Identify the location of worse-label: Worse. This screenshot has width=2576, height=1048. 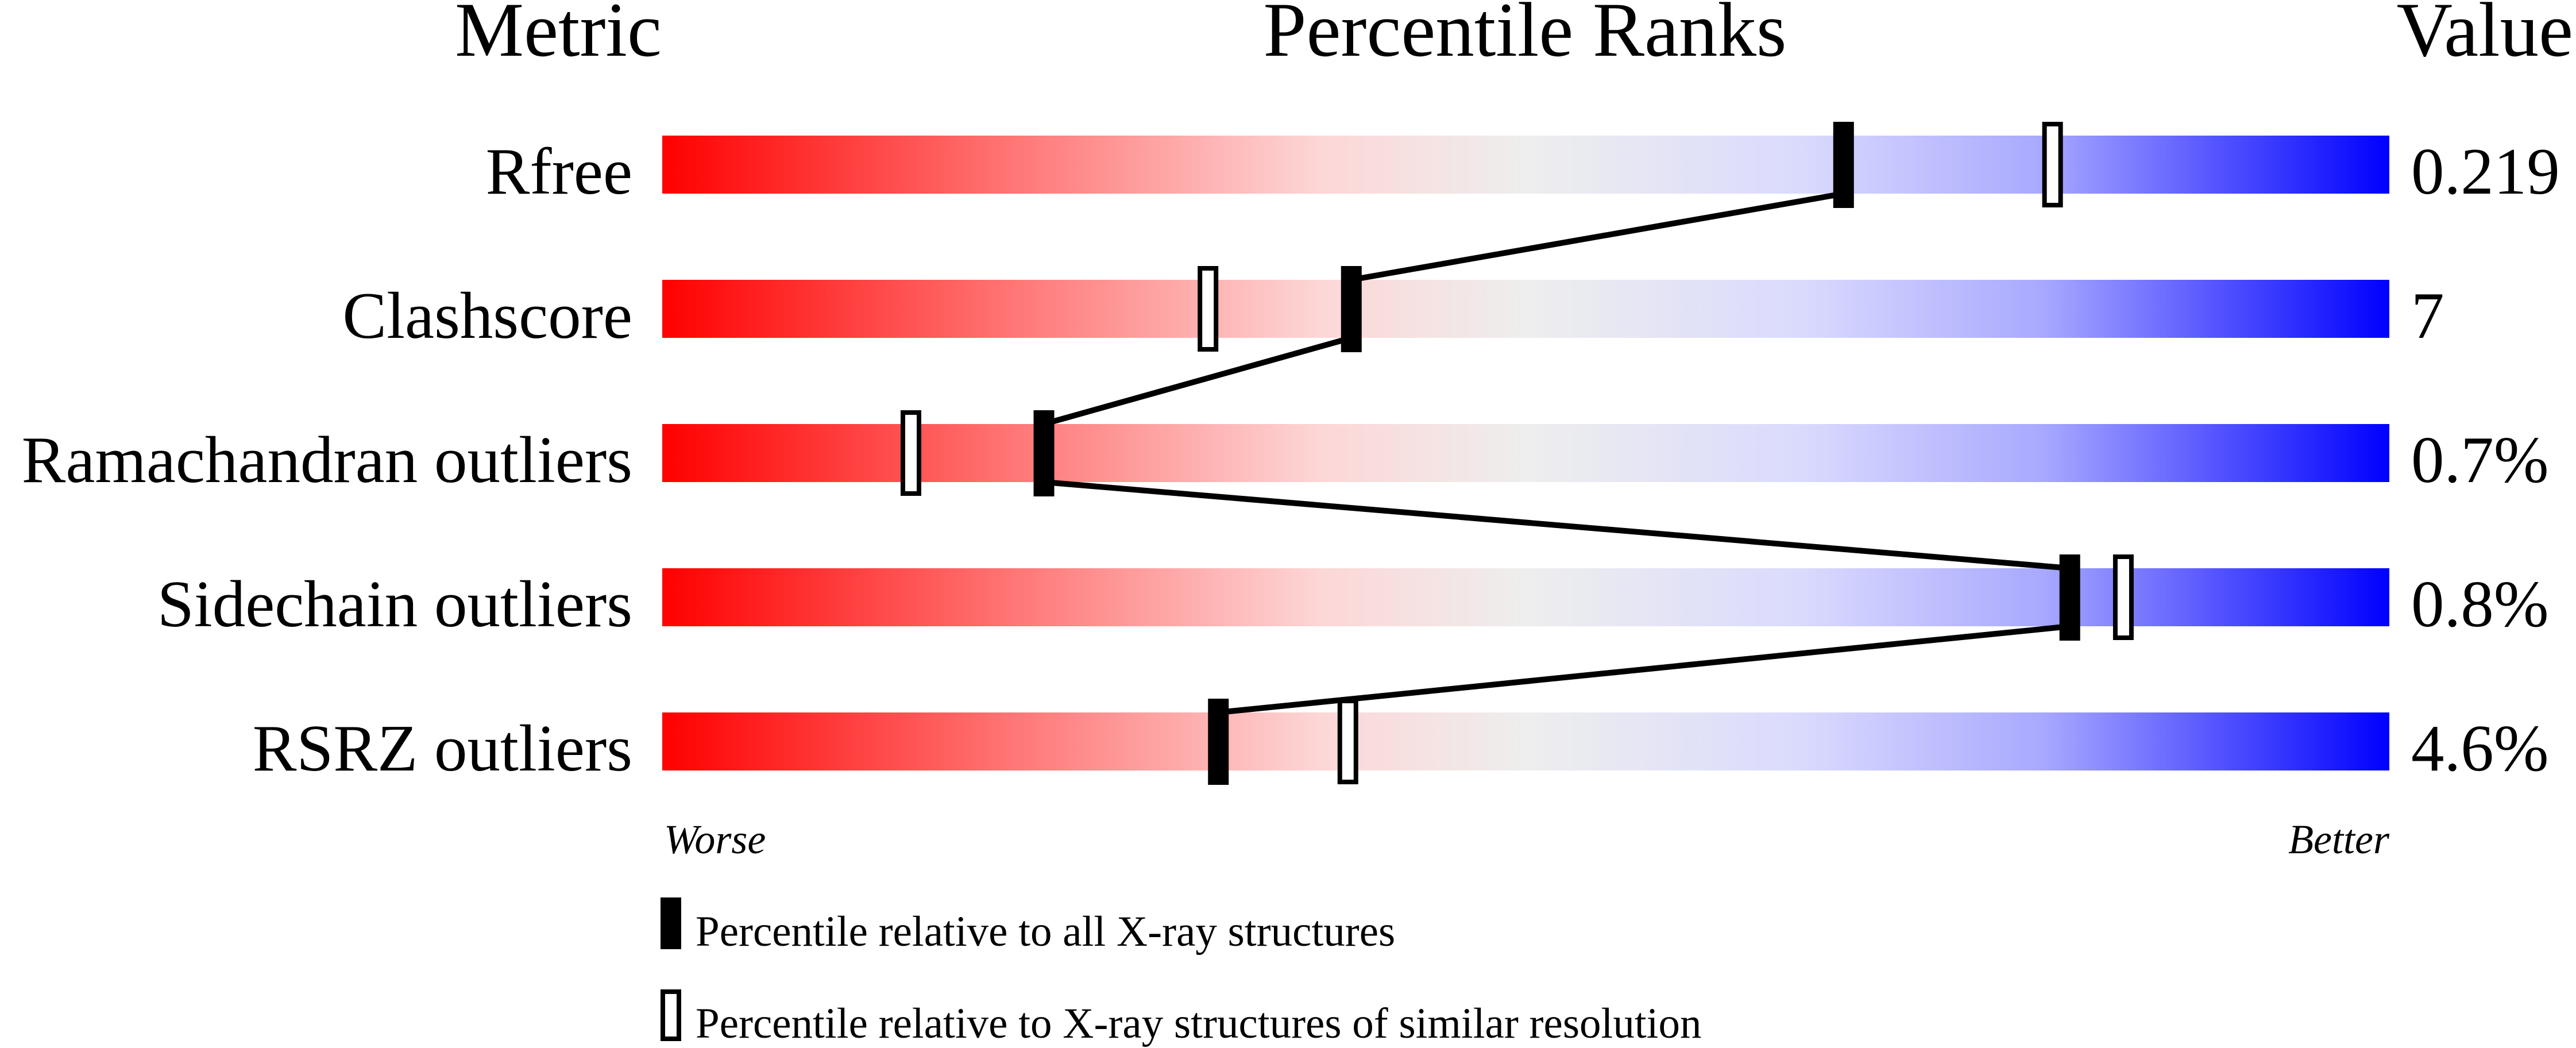
(715, 839).